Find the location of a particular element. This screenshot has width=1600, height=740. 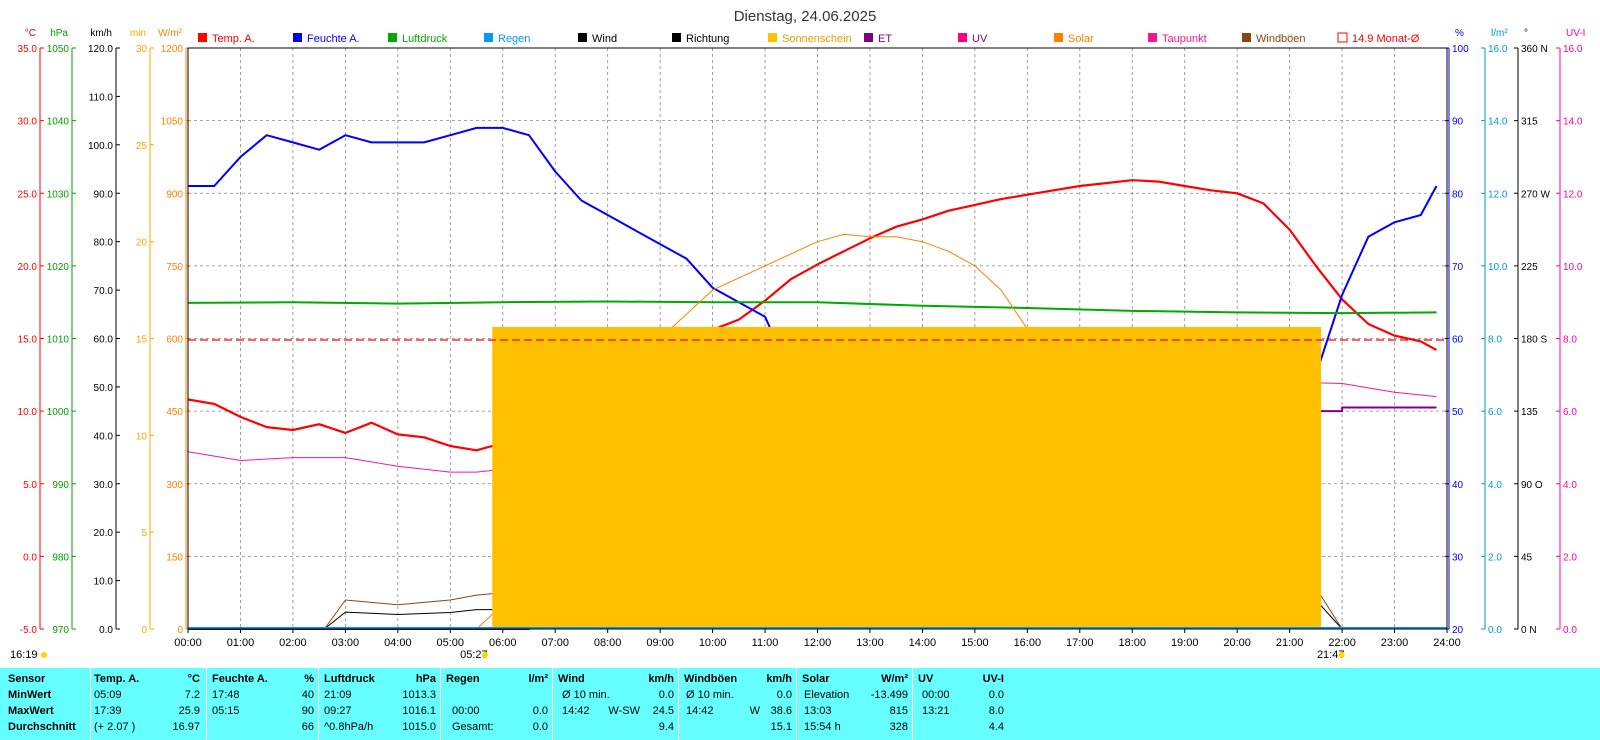

right-tick-label: 4.0 is located at coordinates (1570, 485).